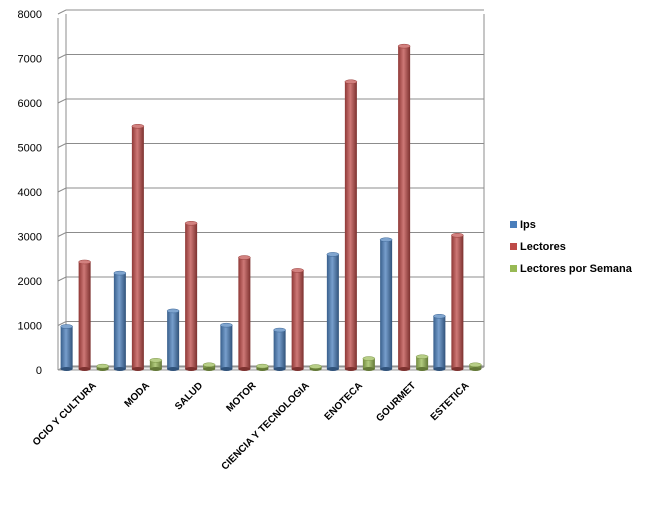 This screenshot has width=649, height=506. What do you see at coordinates (137, 394) in the screenshot?
I see `x-category-label: MODA` at bounding box center [137, 394].